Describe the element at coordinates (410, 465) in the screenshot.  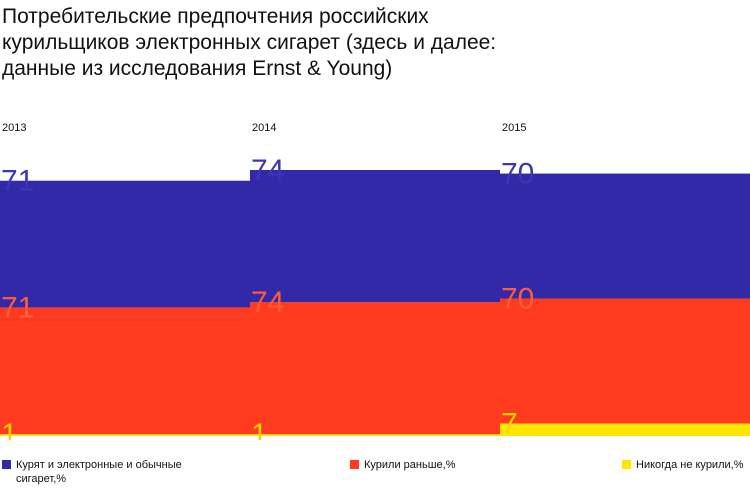
I see `legend-label: Курили раньше,%` at that location.